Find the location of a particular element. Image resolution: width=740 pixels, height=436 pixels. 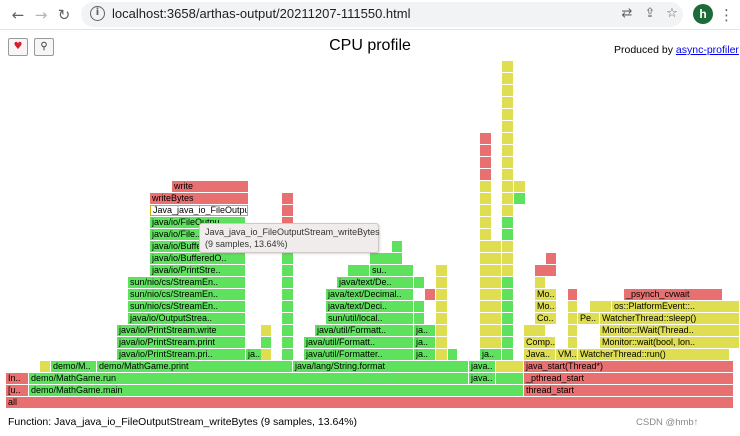

async-profiler-link: async-profiler is located at coordinates (707, 50).